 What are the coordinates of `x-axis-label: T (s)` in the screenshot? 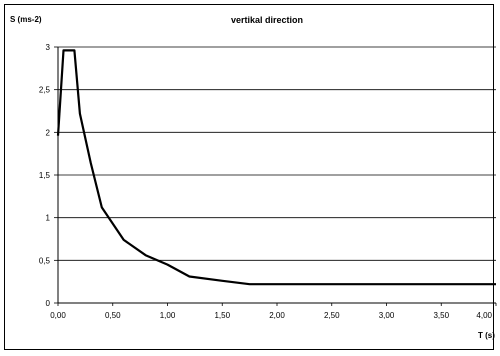 It's located at (486, 335).